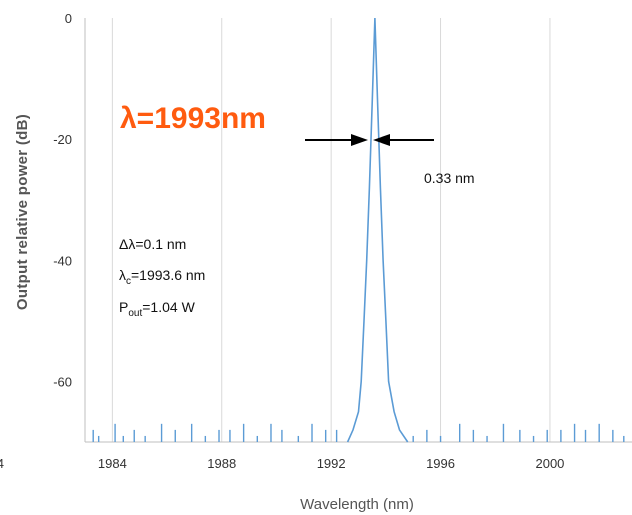  Describe the element at coordinates (381, 140) in the screenshot. I see `fwhm-right-arrowhead` at that location.